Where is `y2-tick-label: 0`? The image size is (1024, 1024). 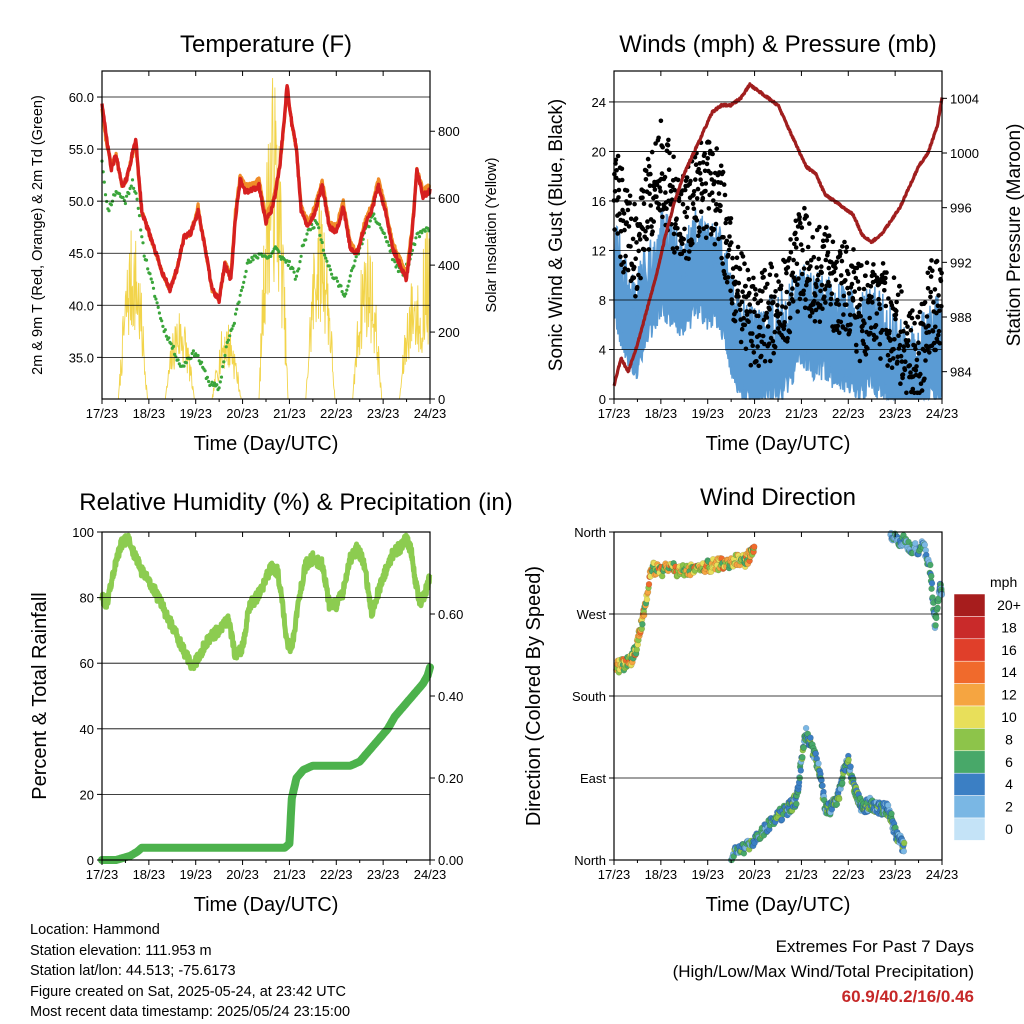
y2-tick-label: 0 is located at coordinates (441, 399).